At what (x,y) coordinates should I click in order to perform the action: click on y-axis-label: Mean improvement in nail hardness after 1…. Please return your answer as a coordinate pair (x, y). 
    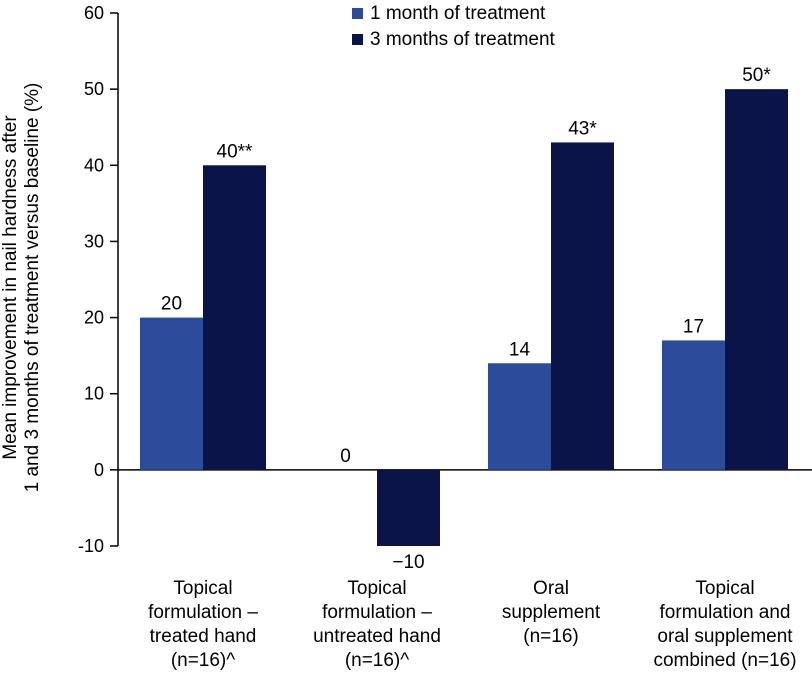
    Looking at the image, I should click on (21, 288).